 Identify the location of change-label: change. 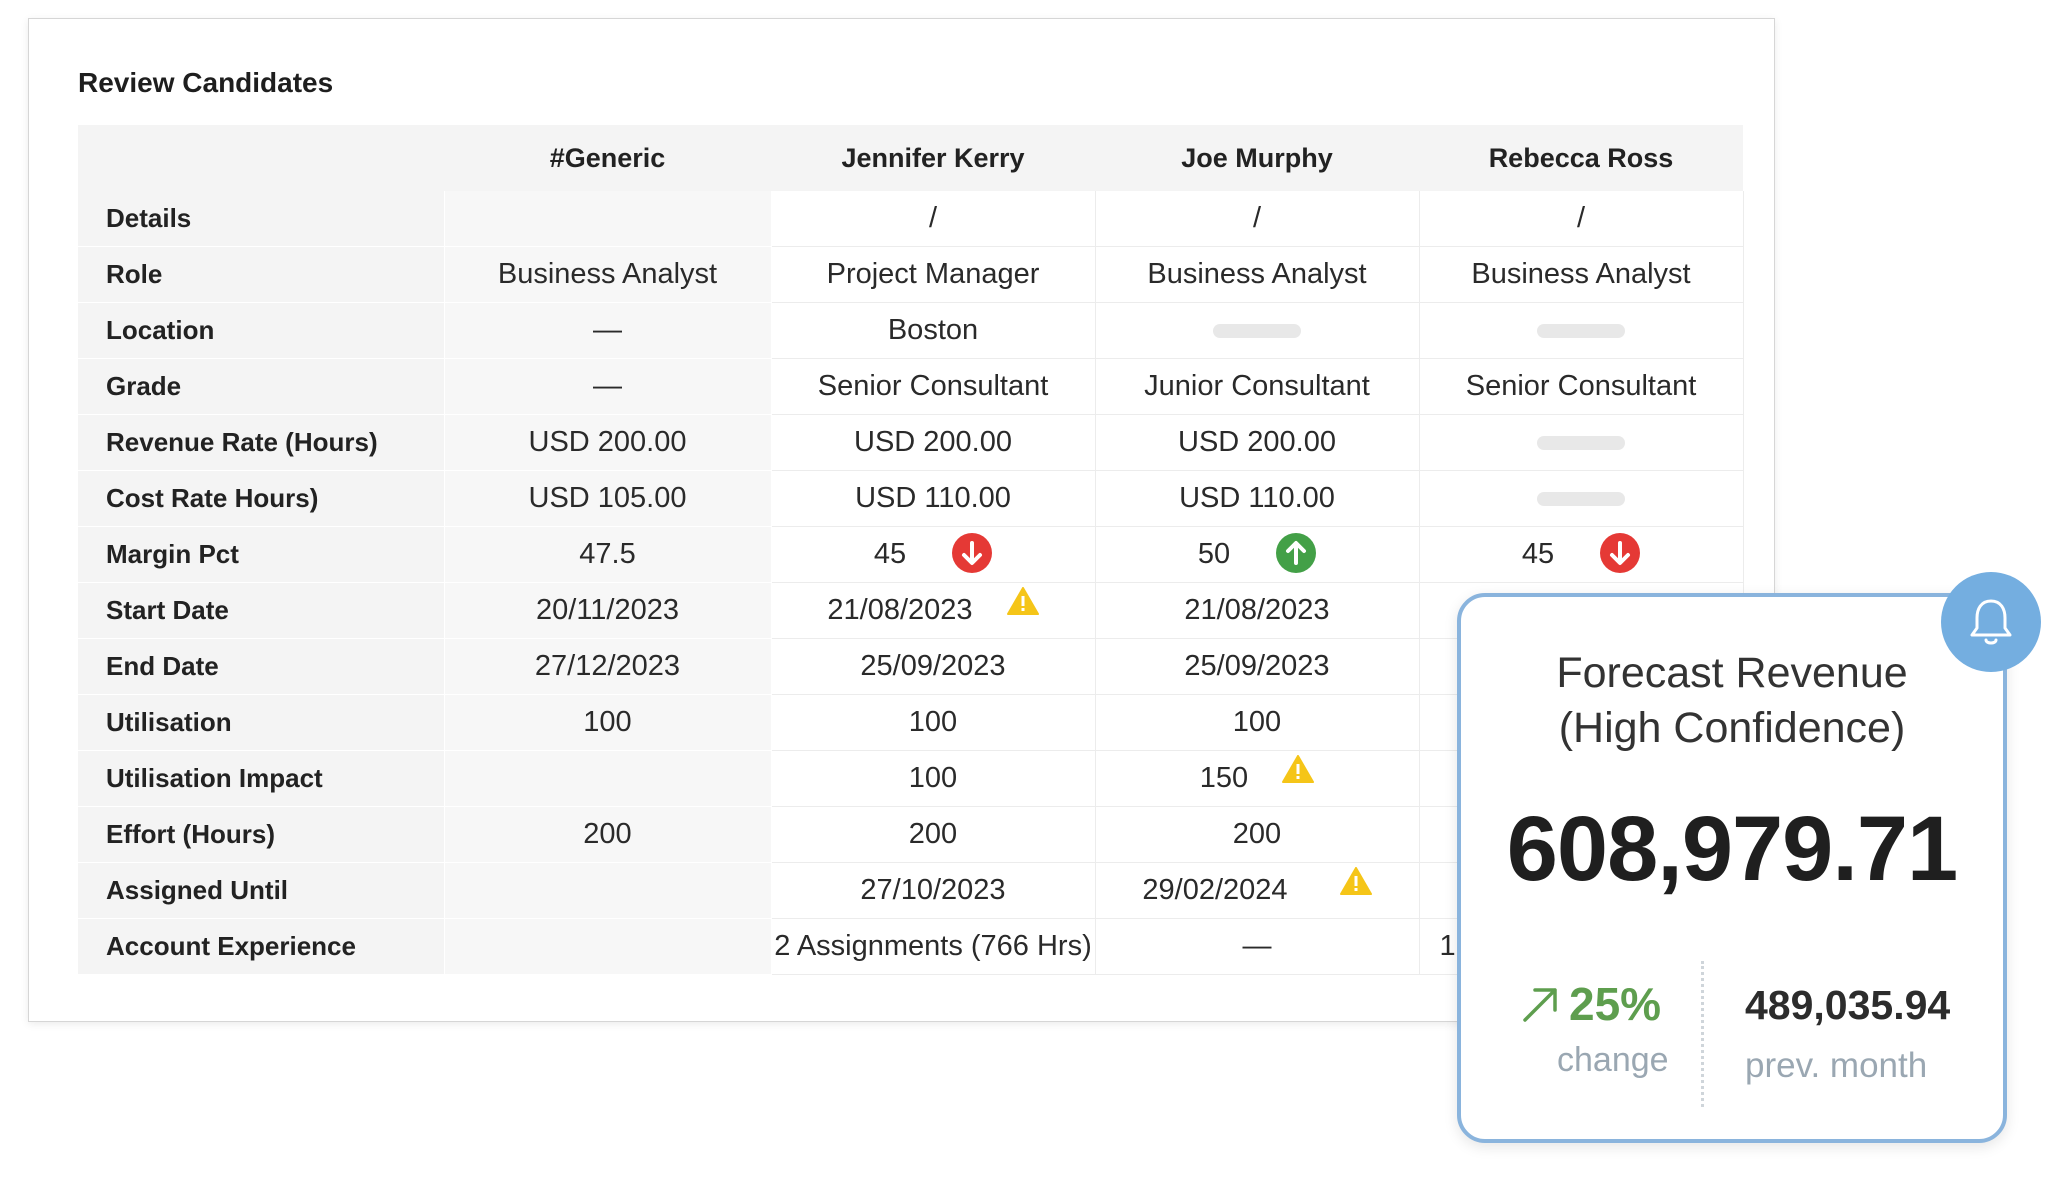
(1613, 1060).